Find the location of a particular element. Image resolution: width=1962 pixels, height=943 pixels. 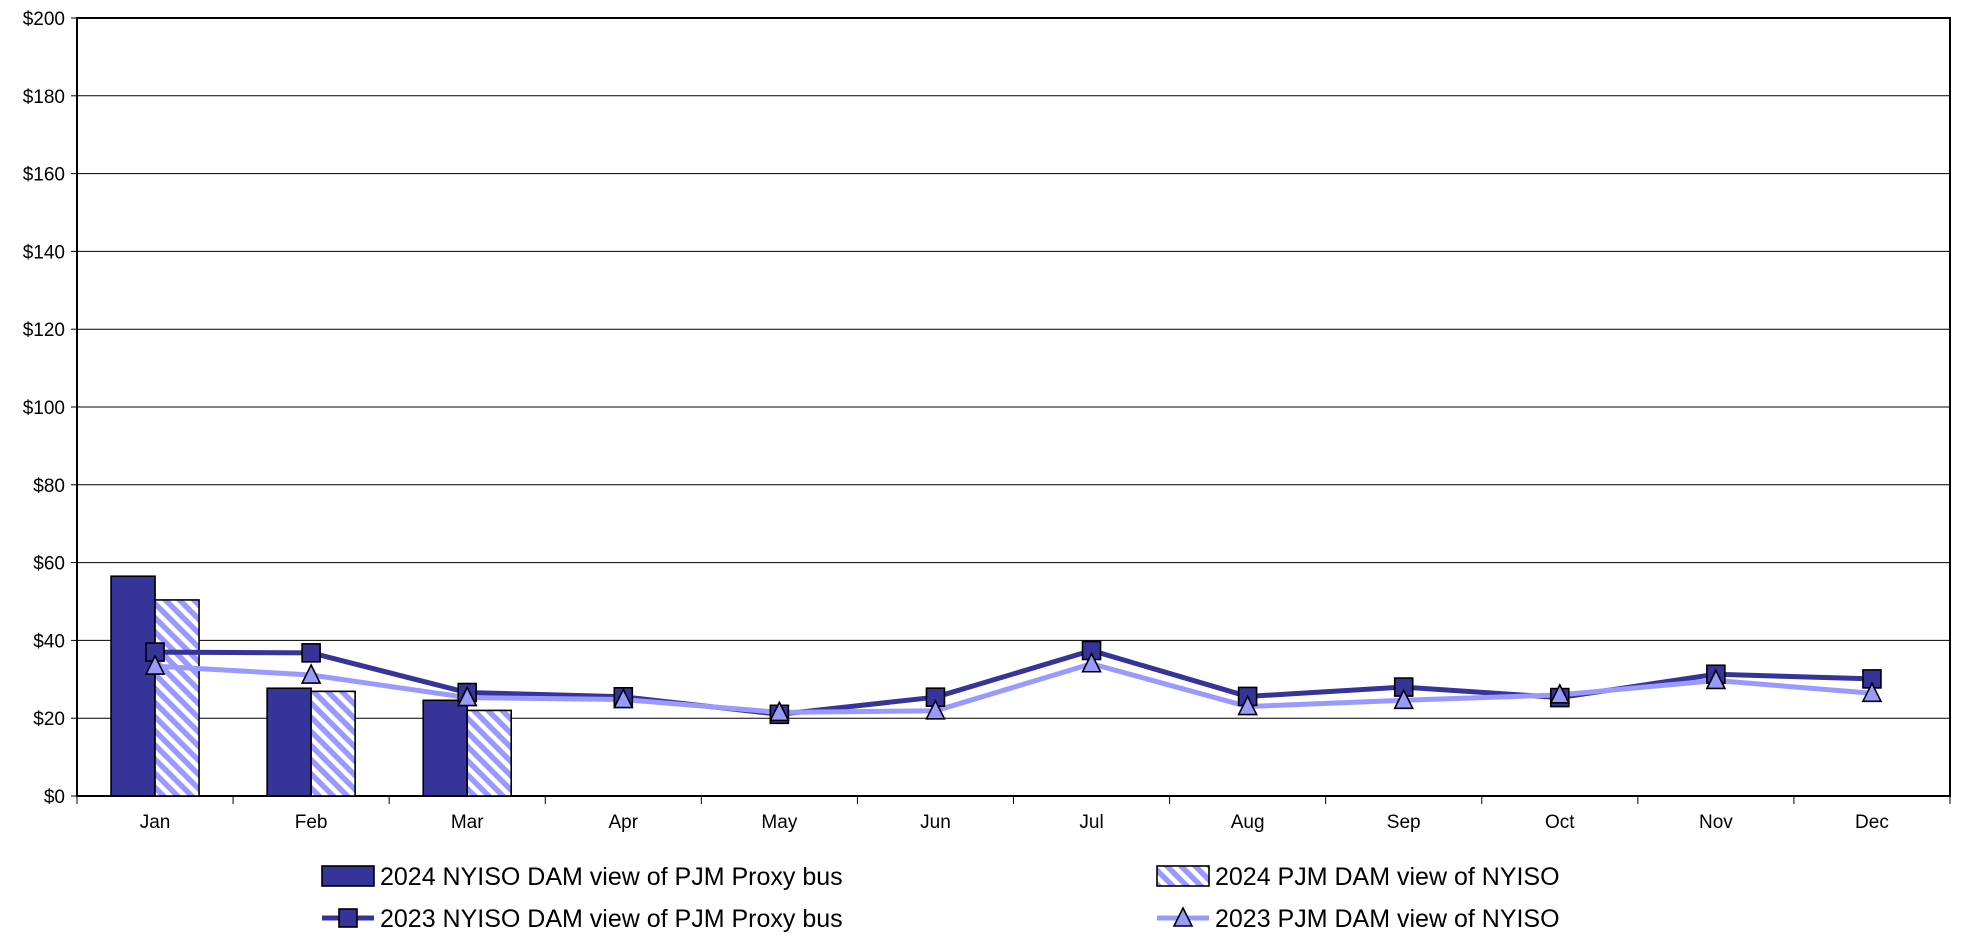

x-tick-label: Nov is located at coordinates (1716, 822).